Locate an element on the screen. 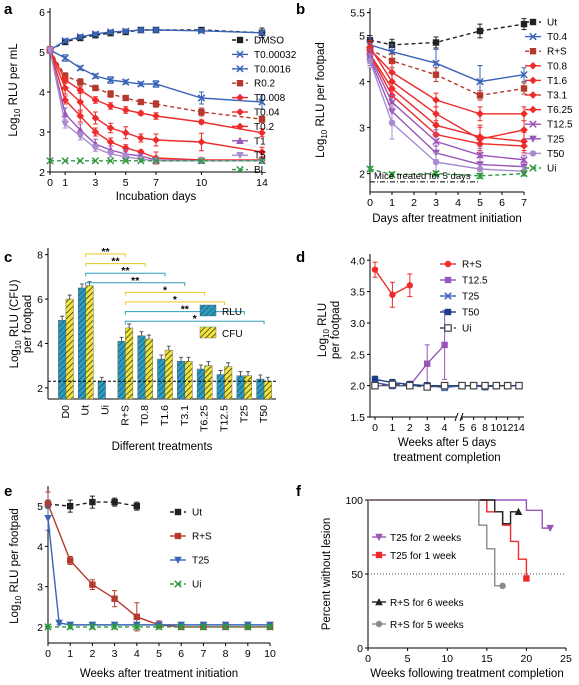  legend-label: T25 is located at coordinates (201, 561).